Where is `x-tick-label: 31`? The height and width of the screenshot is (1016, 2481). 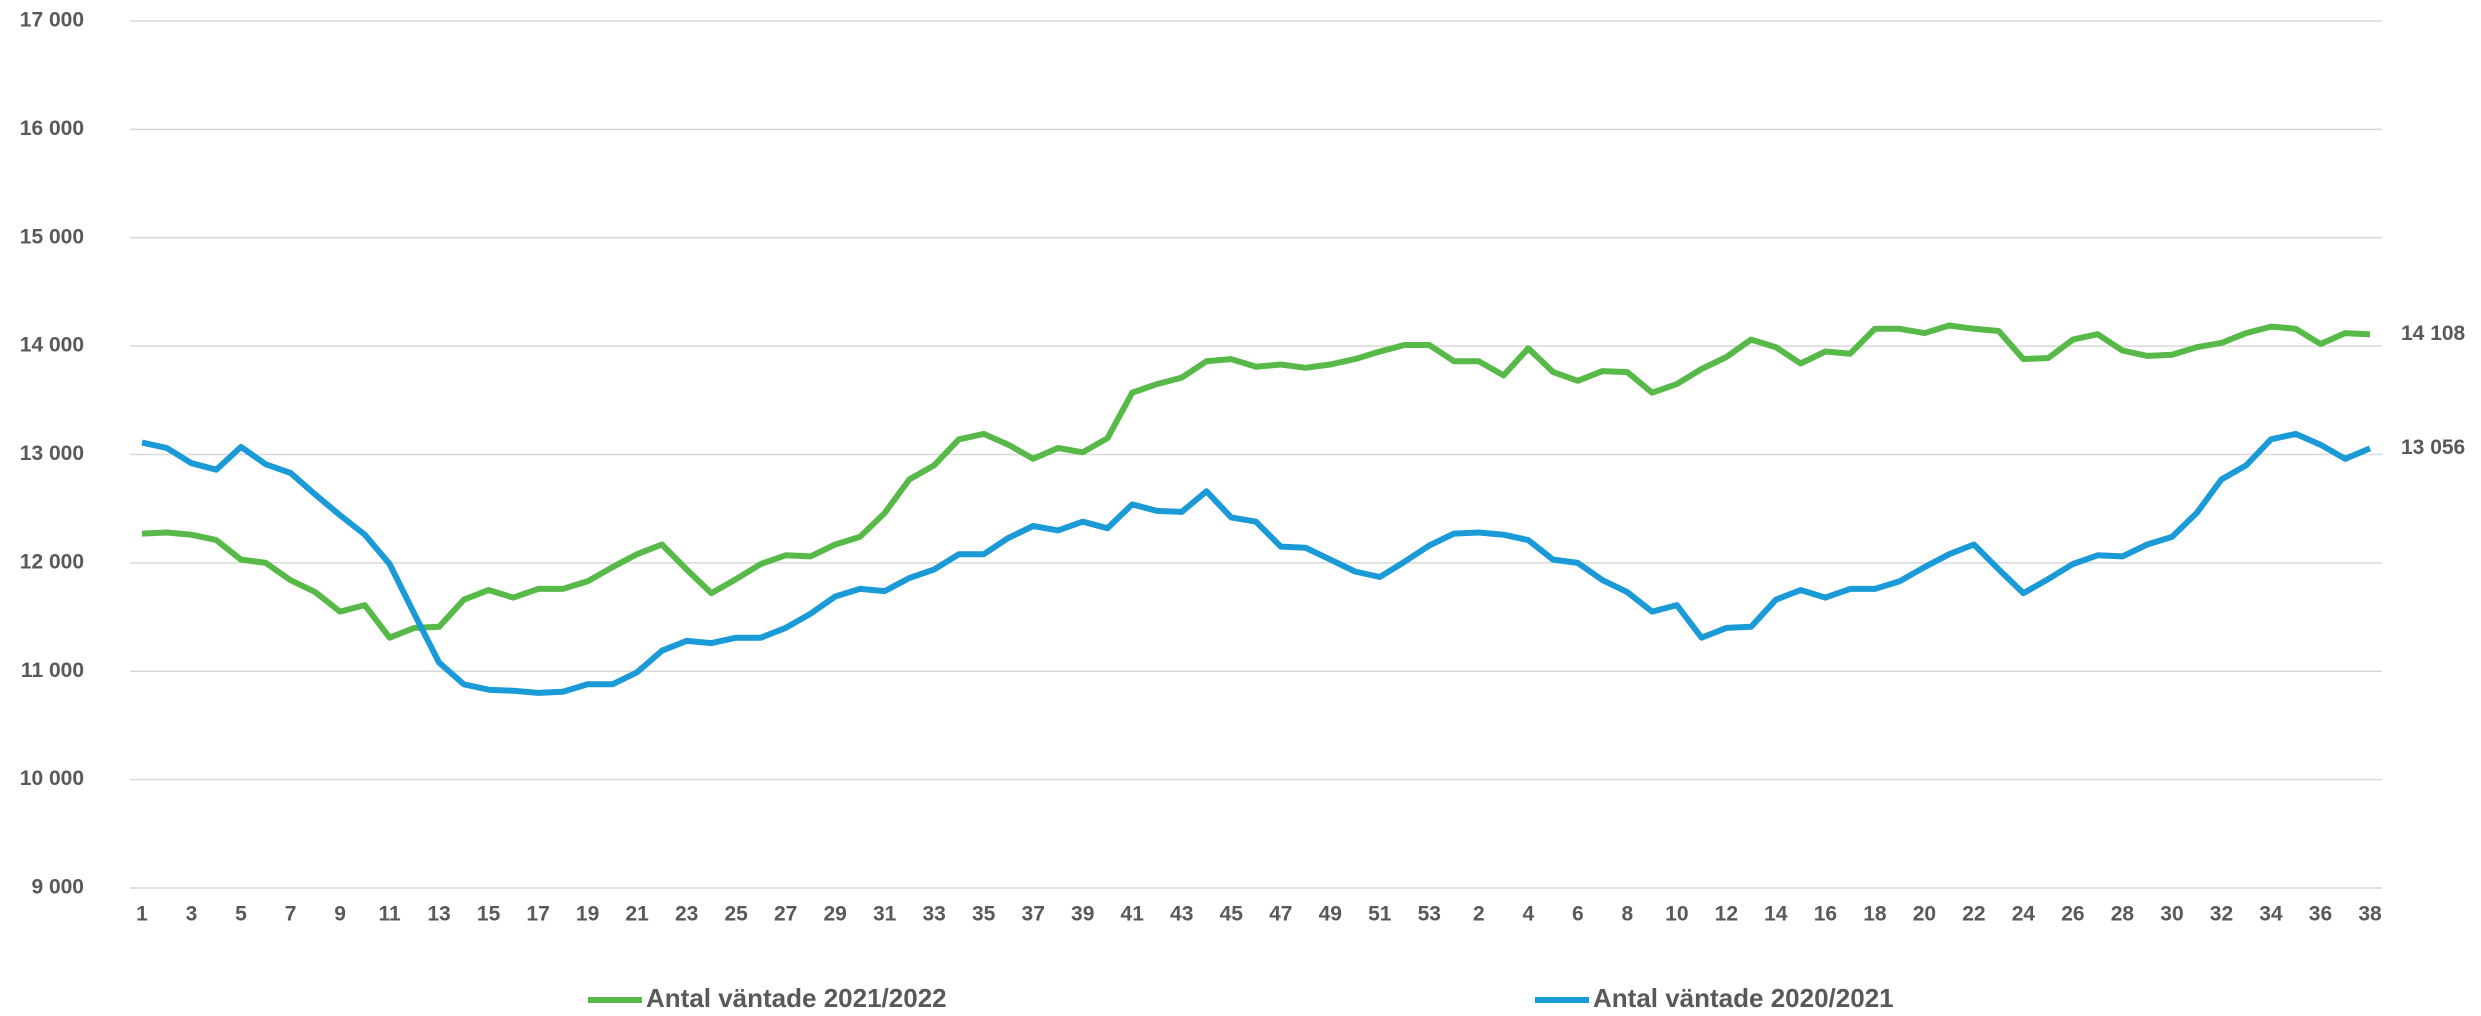 x-tick-label: 31 is located at coordinates (885, 914).